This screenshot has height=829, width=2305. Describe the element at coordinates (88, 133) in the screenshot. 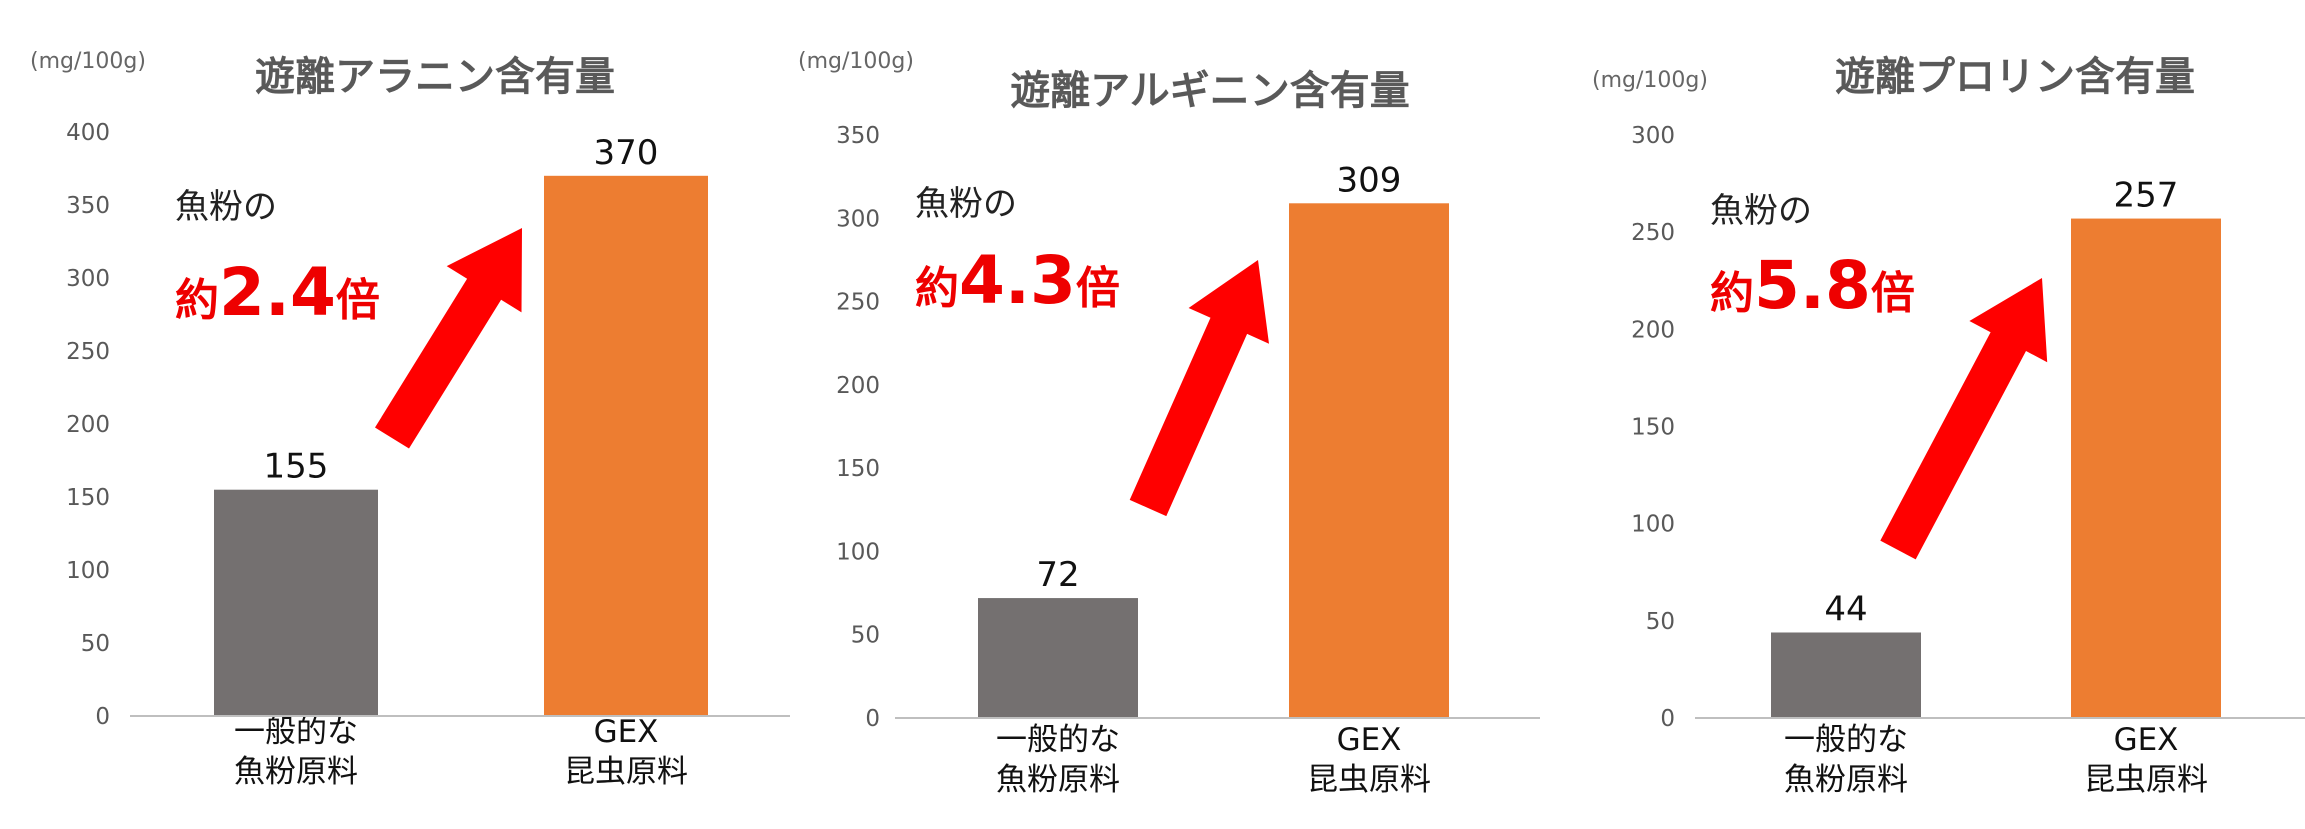

I see `y-tick-label: 400` at that location.